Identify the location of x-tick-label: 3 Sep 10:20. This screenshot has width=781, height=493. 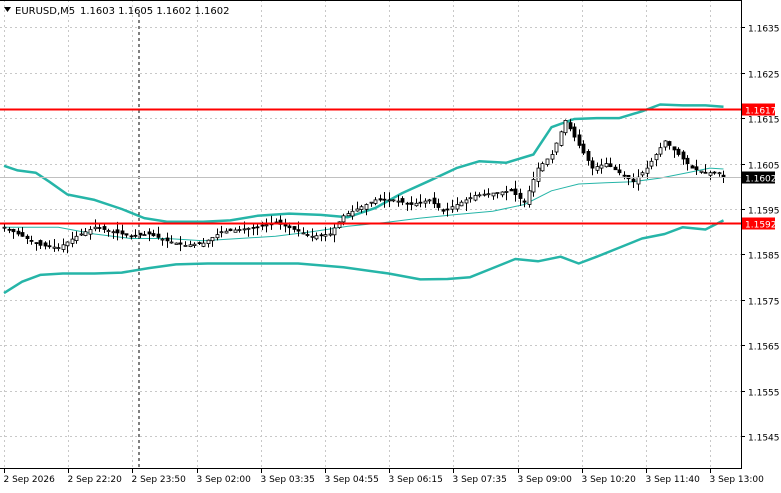
(609, 480).